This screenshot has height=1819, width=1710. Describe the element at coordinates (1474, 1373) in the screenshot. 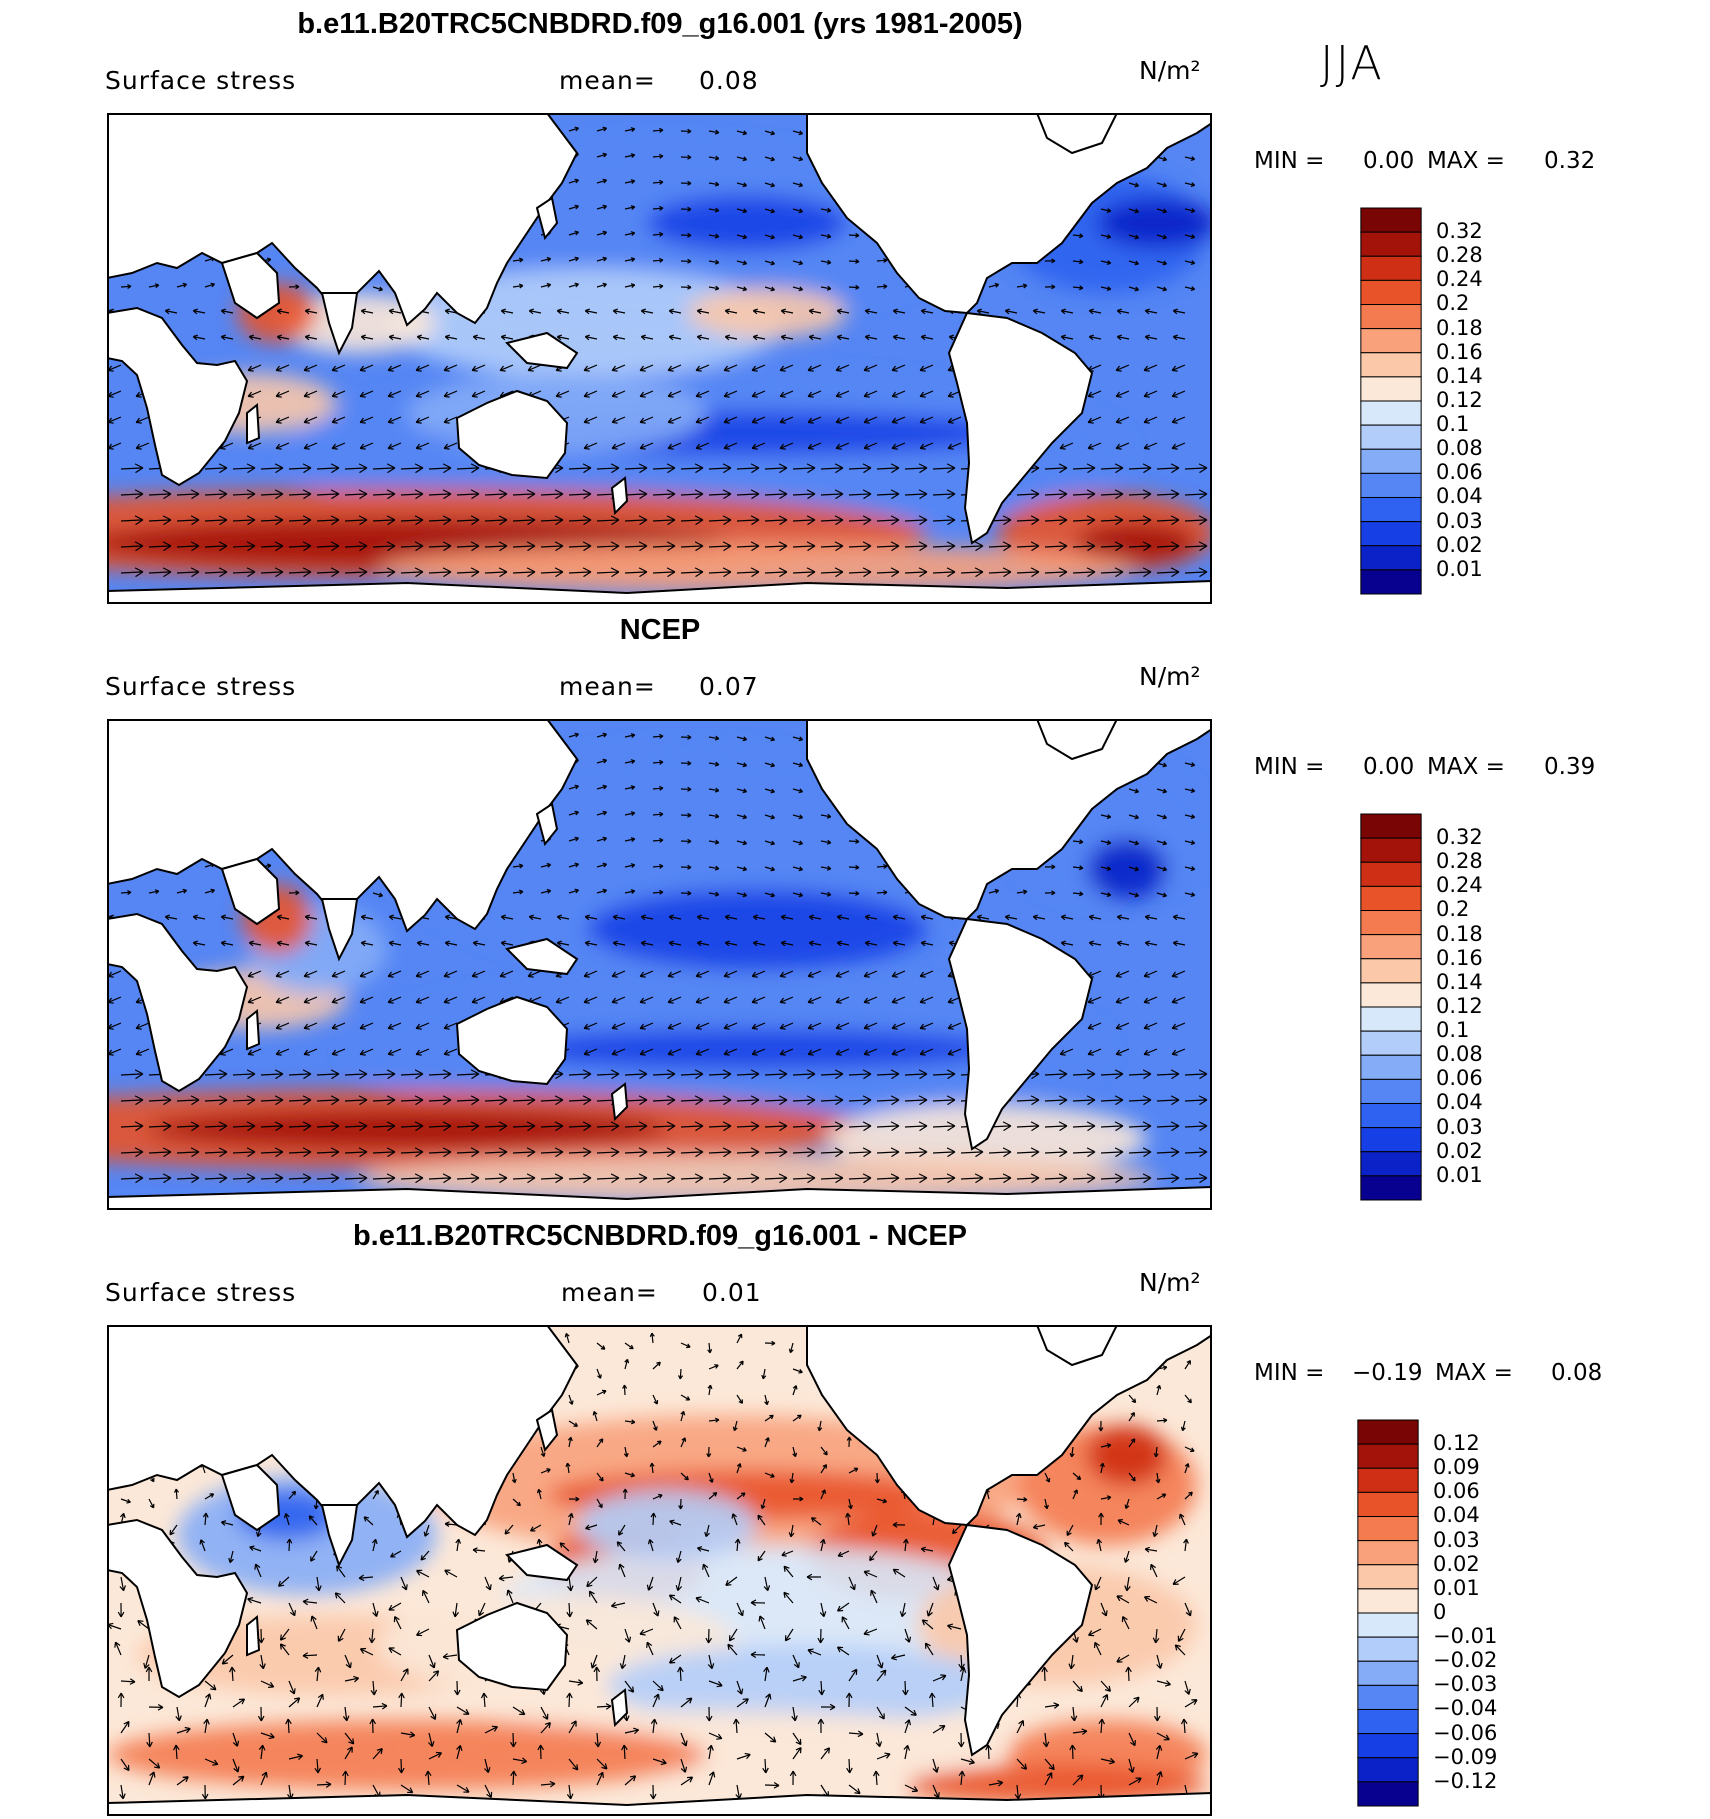

I see `panel-3-max-label: MAX =` at that location.